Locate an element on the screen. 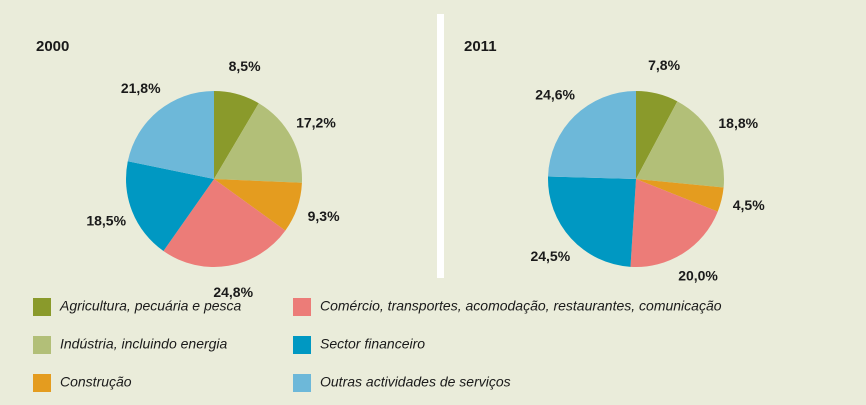 Image resolution: width=866 pixels, height=405 pixels. legend-label: Outras actividades de serviços is located at coordinates (415, 382).